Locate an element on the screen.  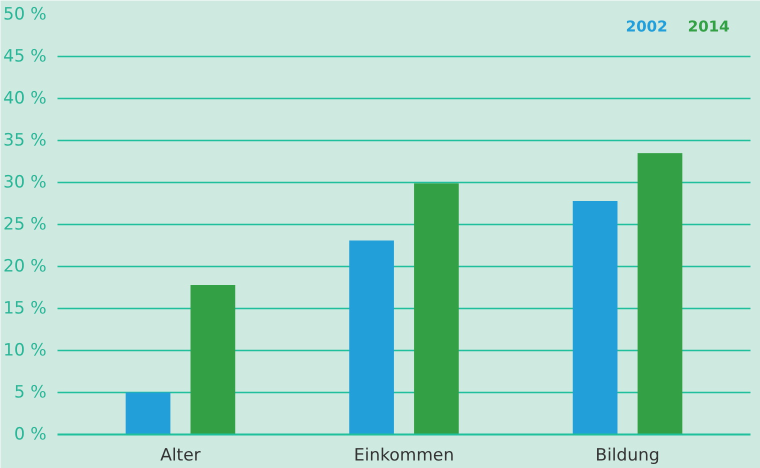
x-tick-label: Einkommen is located at coordinates (404, 456).